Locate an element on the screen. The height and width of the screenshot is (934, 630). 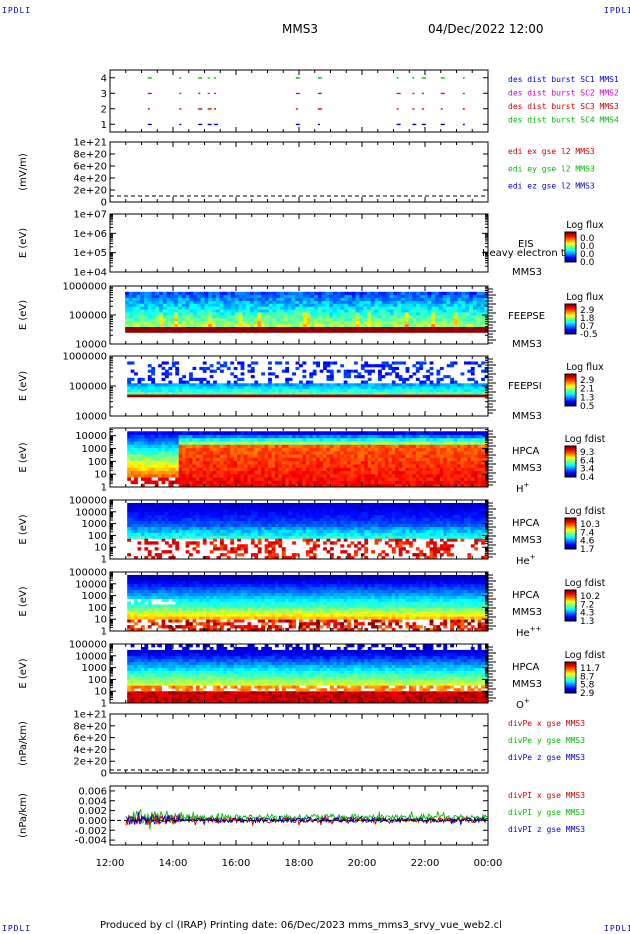
y-tick-label: 100000 is located at coordinates (88, 316).